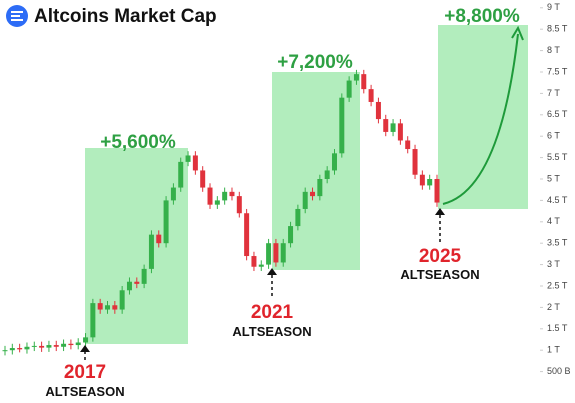  I want to click on annotation: +5,600%, so click(138, 142).